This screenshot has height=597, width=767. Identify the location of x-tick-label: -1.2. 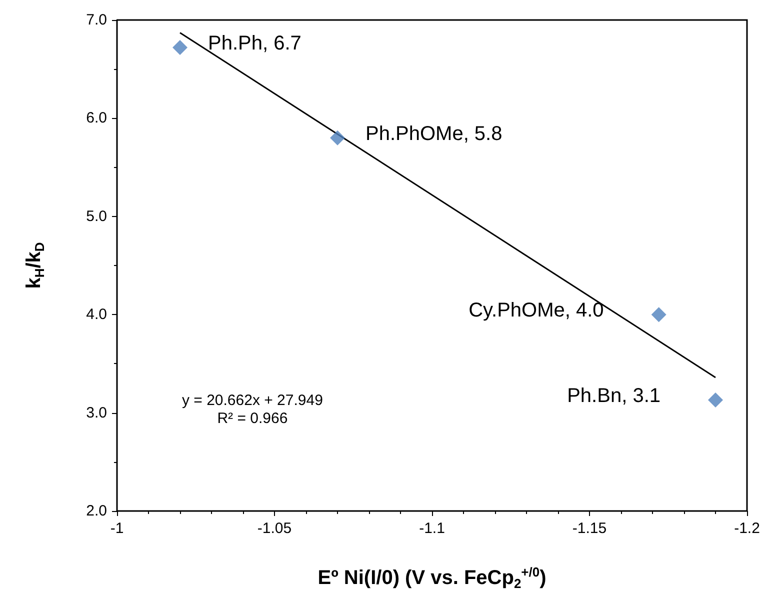
(747, 528).